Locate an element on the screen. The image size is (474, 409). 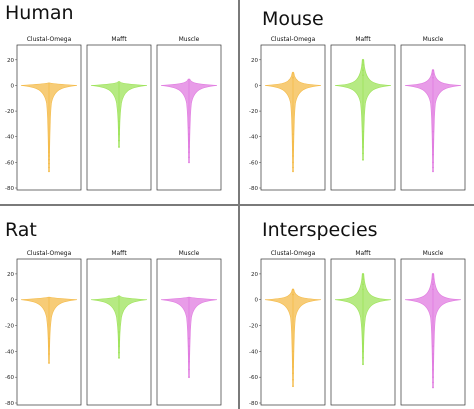
y-tick-label-mouse: -20 is located at coordinates (253, 112).